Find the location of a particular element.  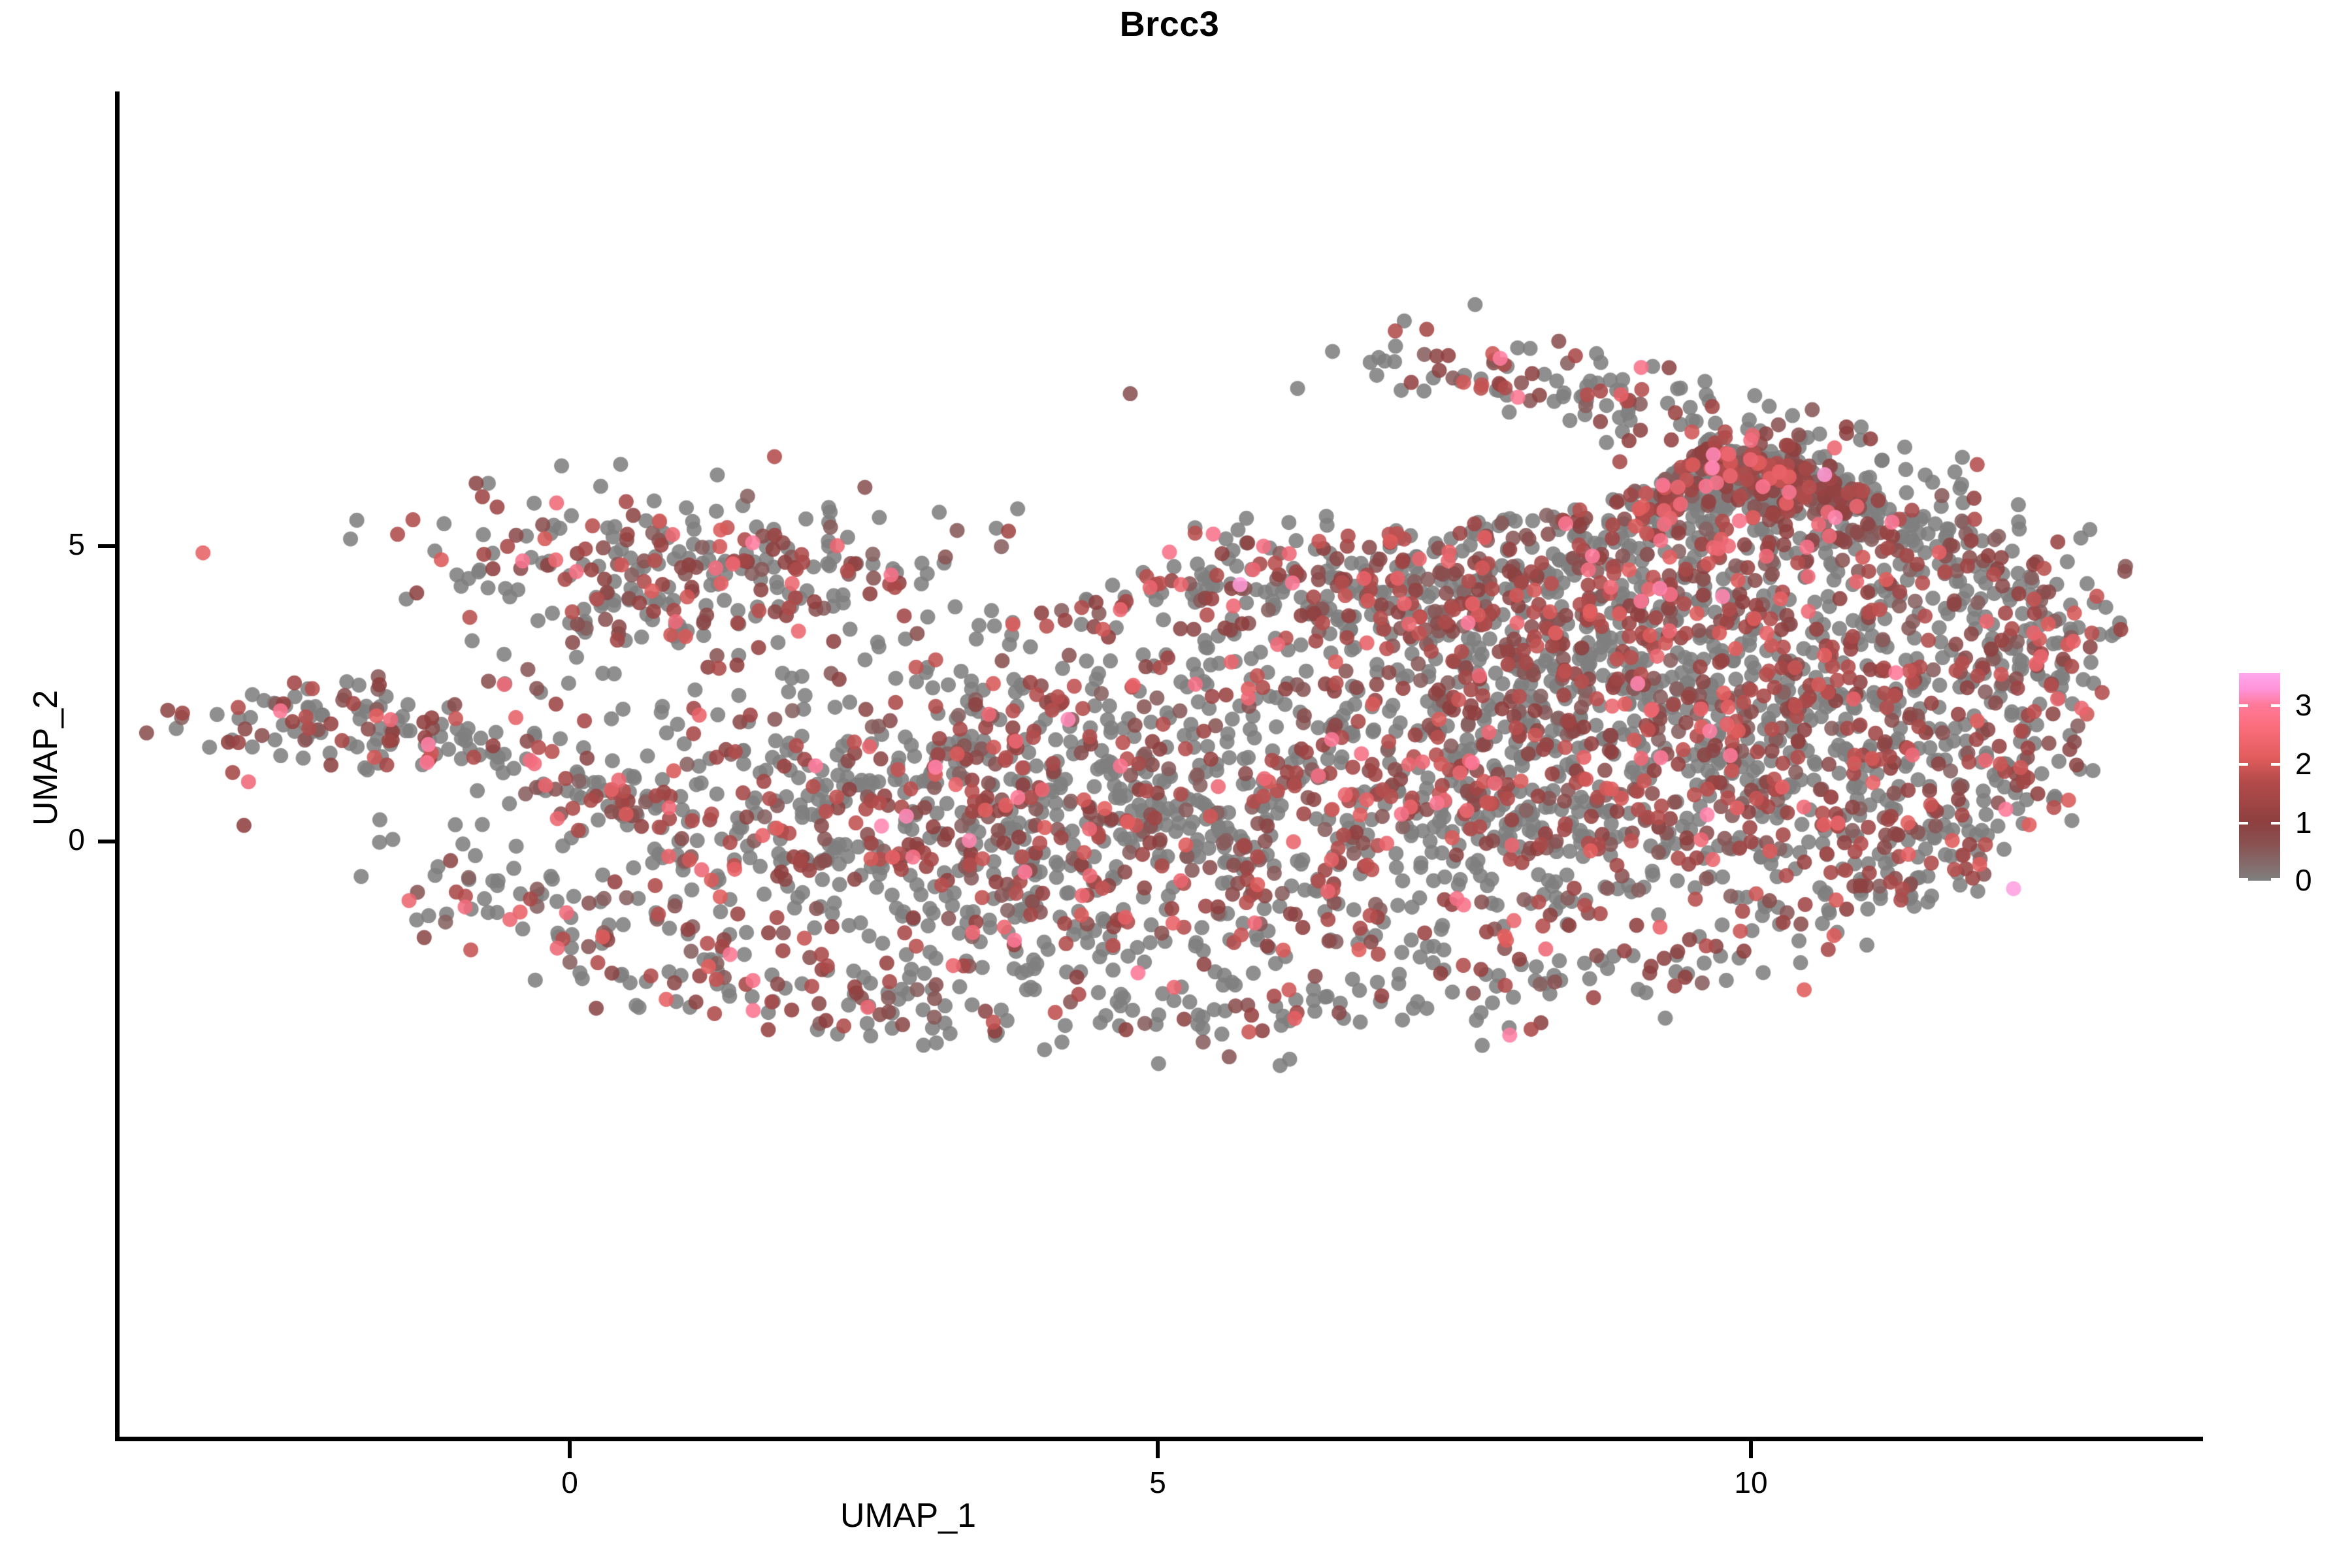

colorbar-label-0: 0 is located at coordinates (2303, 880).